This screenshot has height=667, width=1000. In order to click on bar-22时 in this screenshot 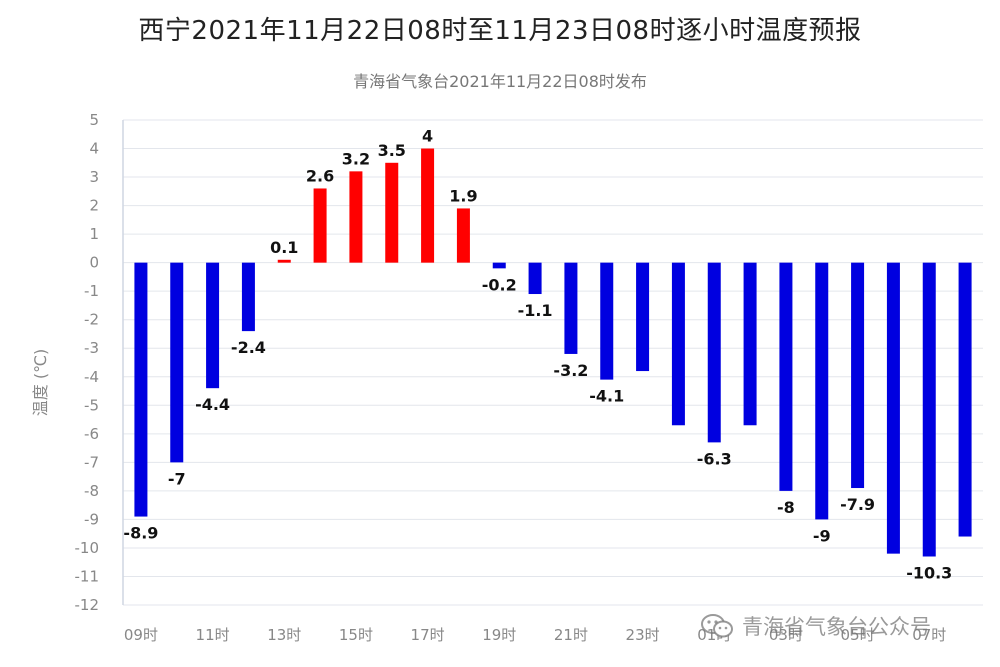, I will do `click(607, 321)`.